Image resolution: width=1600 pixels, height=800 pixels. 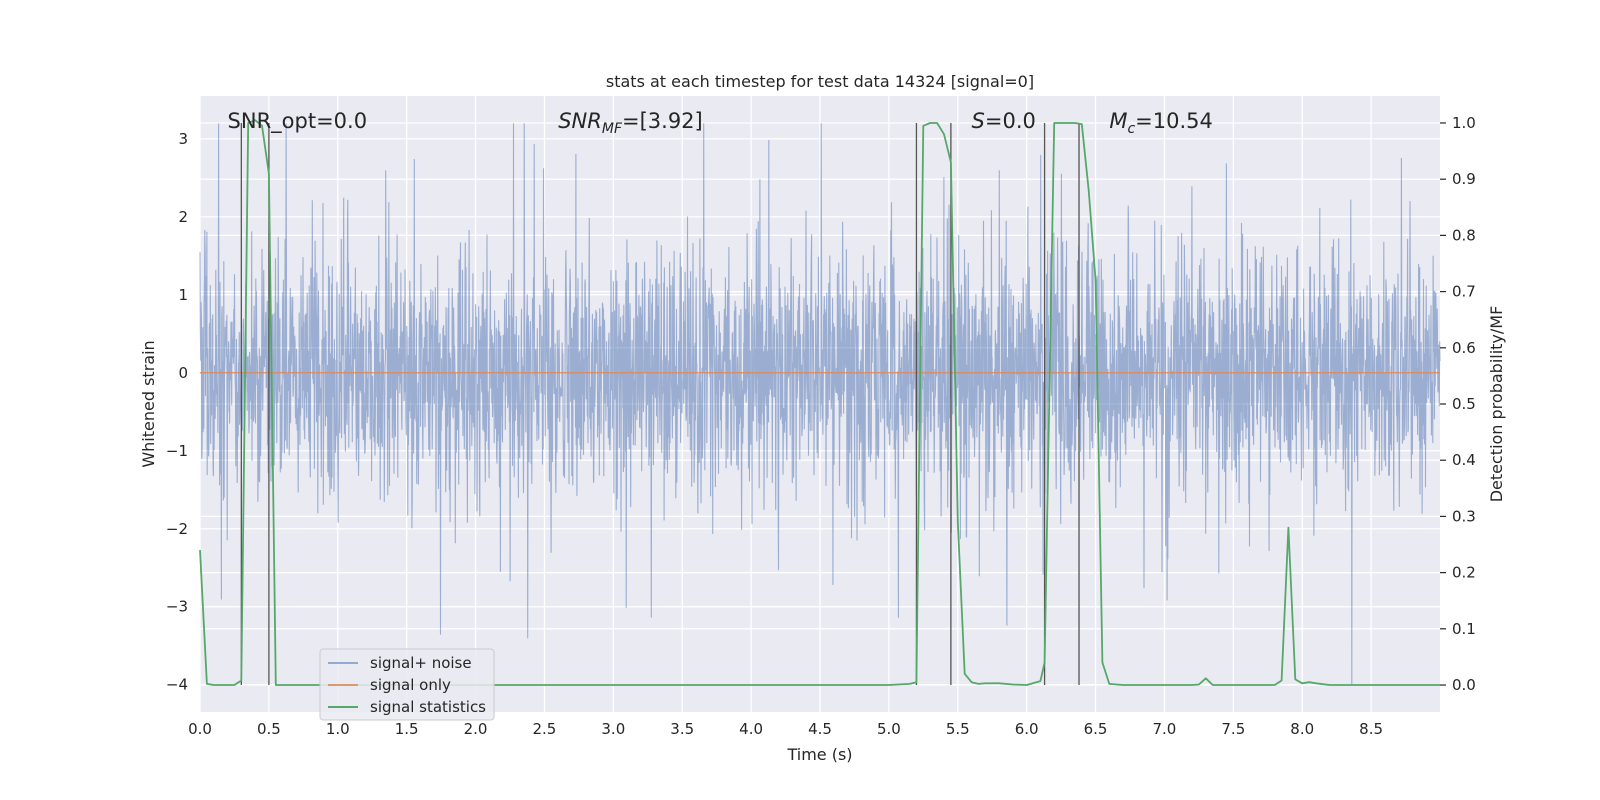 I want to click on y-tick-label: −3, so click(x=177, y=607).